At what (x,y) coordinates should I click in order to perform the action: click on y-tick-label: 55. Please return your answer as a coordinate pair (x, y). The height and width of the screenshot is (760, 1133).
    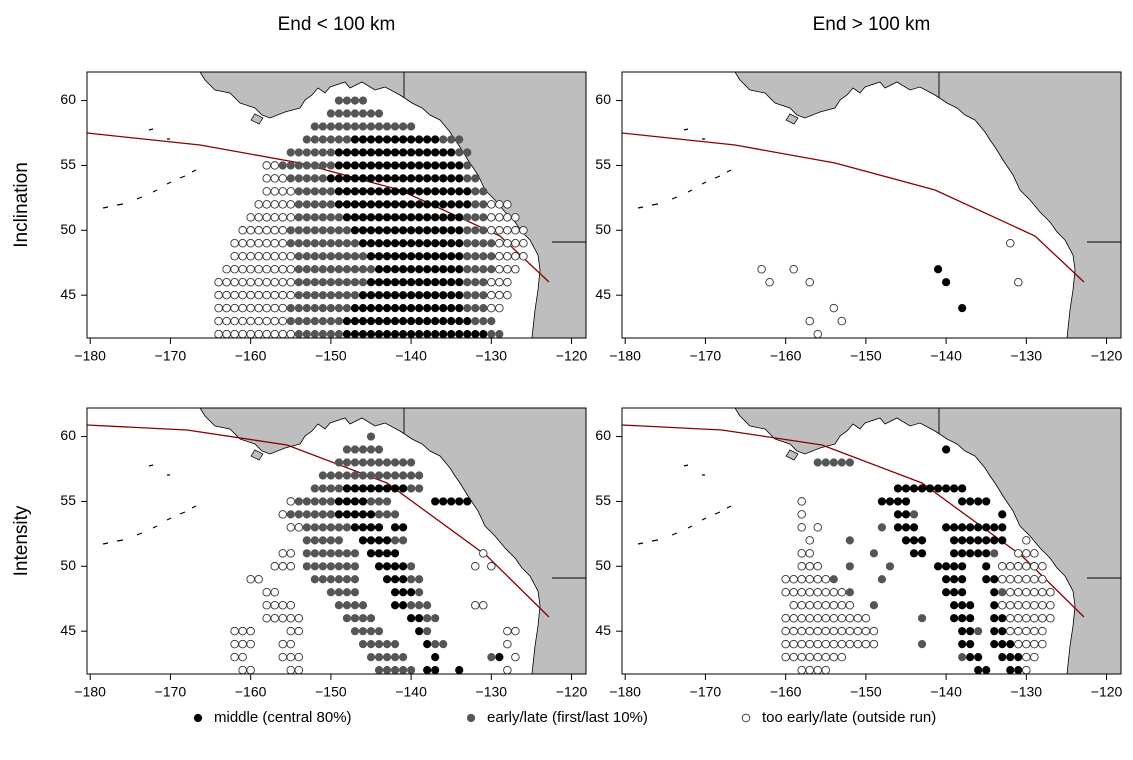
    Looking at the image, I should click on (68, 500).